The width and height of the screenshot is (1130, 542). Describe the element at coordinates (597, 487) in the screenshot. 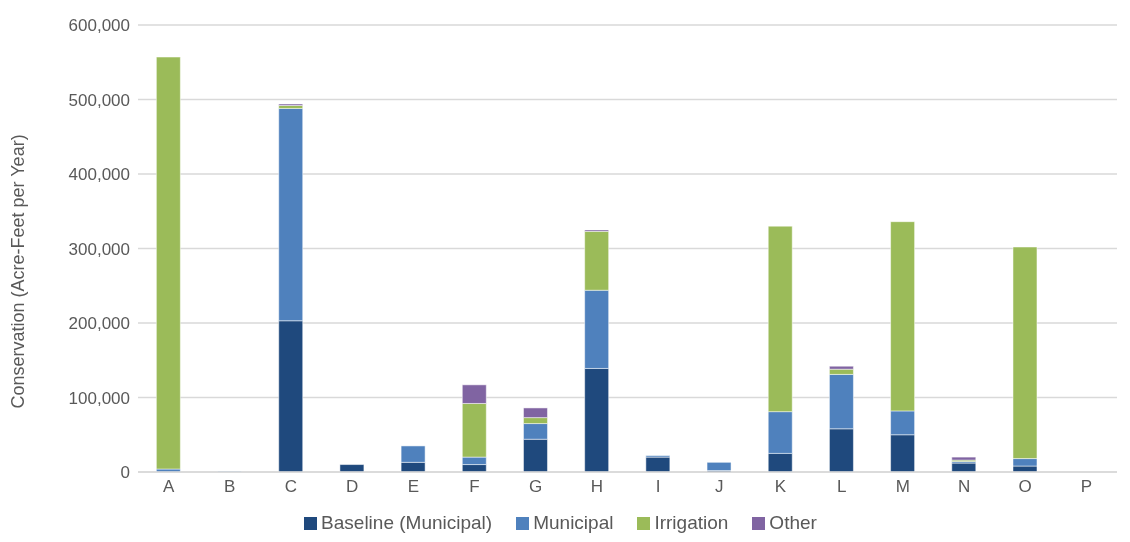

I see `x-tick-label: H` at that location.